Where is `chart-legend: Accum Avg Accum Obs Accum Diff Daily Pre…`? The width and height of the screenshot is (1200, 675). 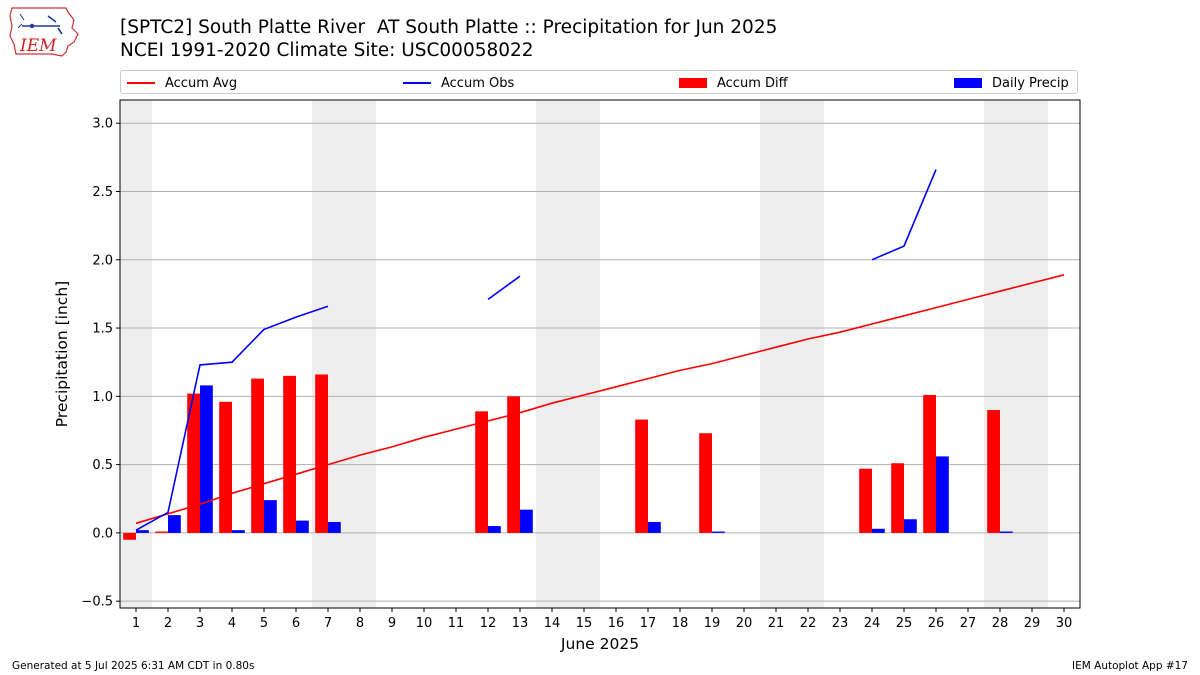 chart-legend: Accum Avg Accum Obs Accum Diff Daily Pre… is located at coordinates (599, 82).